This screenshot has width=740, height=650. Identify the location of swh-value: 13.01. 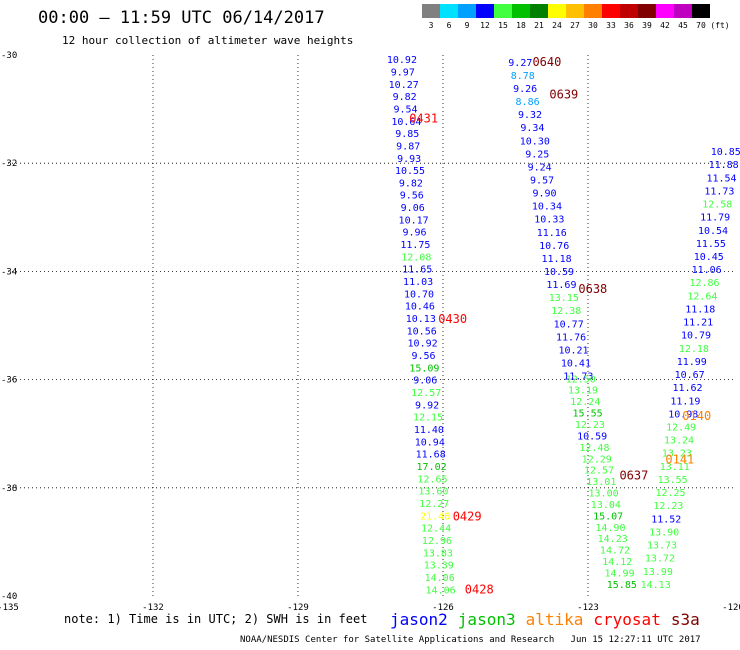
(601, 482).